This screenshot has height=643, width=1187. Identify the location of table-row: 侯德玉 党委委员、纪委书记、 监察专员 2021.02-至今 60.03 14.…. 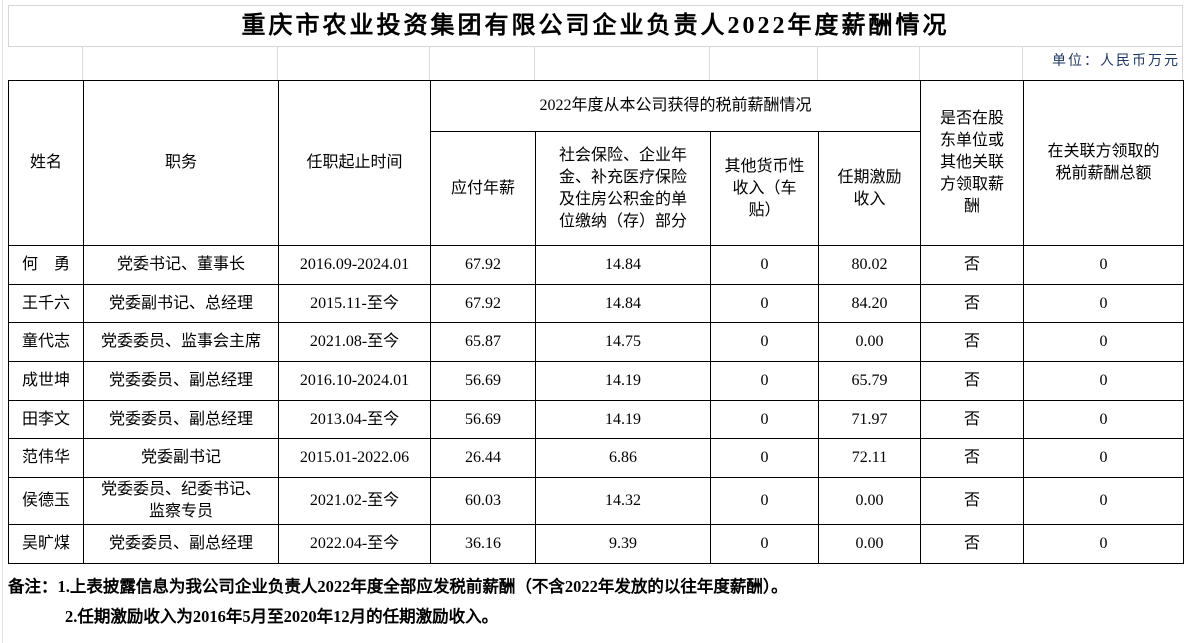
(596, 501).